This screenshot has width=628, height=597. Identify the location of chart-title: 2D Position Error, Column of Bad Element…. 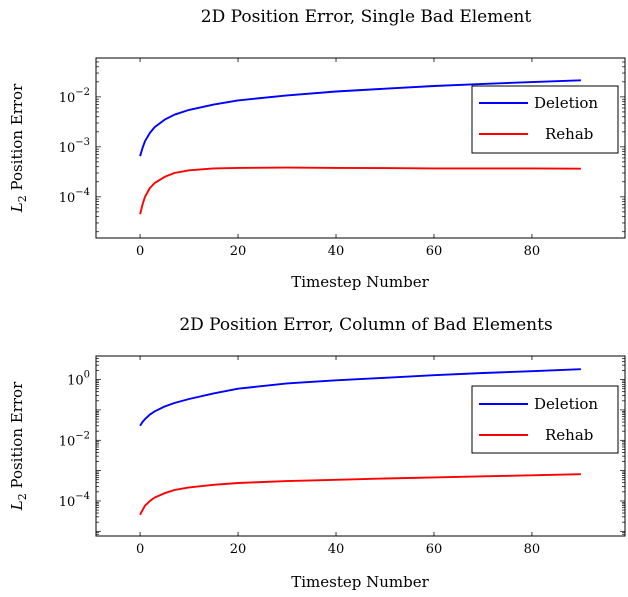
(365, 325).